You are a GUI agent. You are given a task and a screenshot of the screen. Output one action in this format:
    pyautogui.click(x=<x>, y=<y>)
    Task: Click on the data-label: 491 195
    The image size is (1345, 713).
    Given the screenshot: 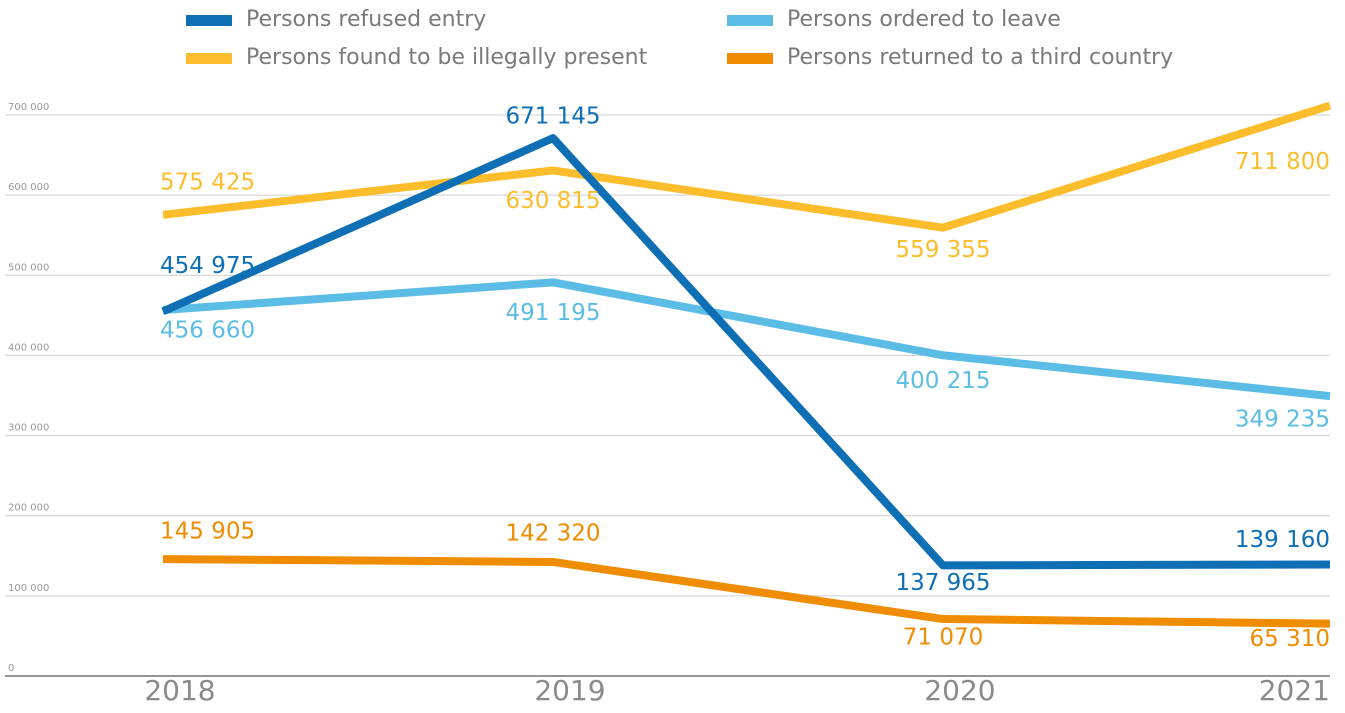 What is the action you would take?
    pyautogui.click(x=552, y=313)
    